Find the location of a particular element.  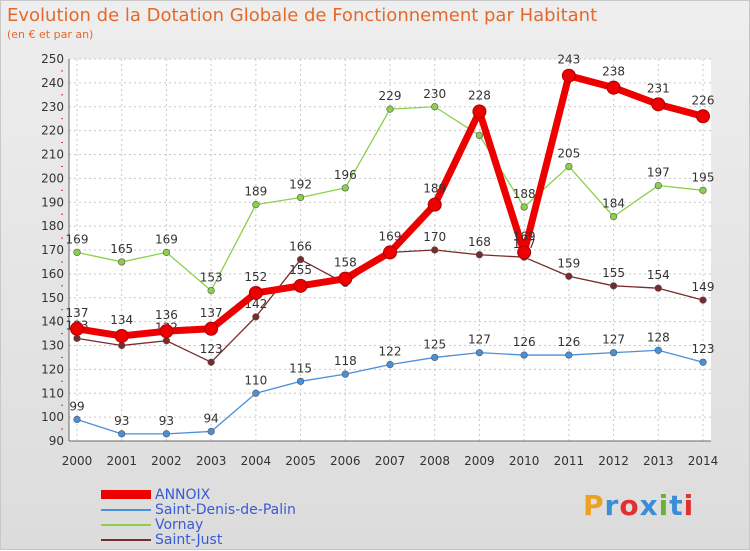

data-label-saint-just: 159 is located at coordinates (568, 263).